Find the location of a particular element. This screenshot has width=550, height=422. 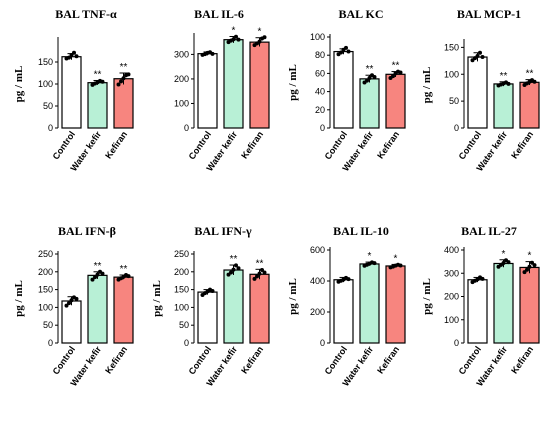

chart-title: BAL IFN-γ is located at coordinates (223, 231).